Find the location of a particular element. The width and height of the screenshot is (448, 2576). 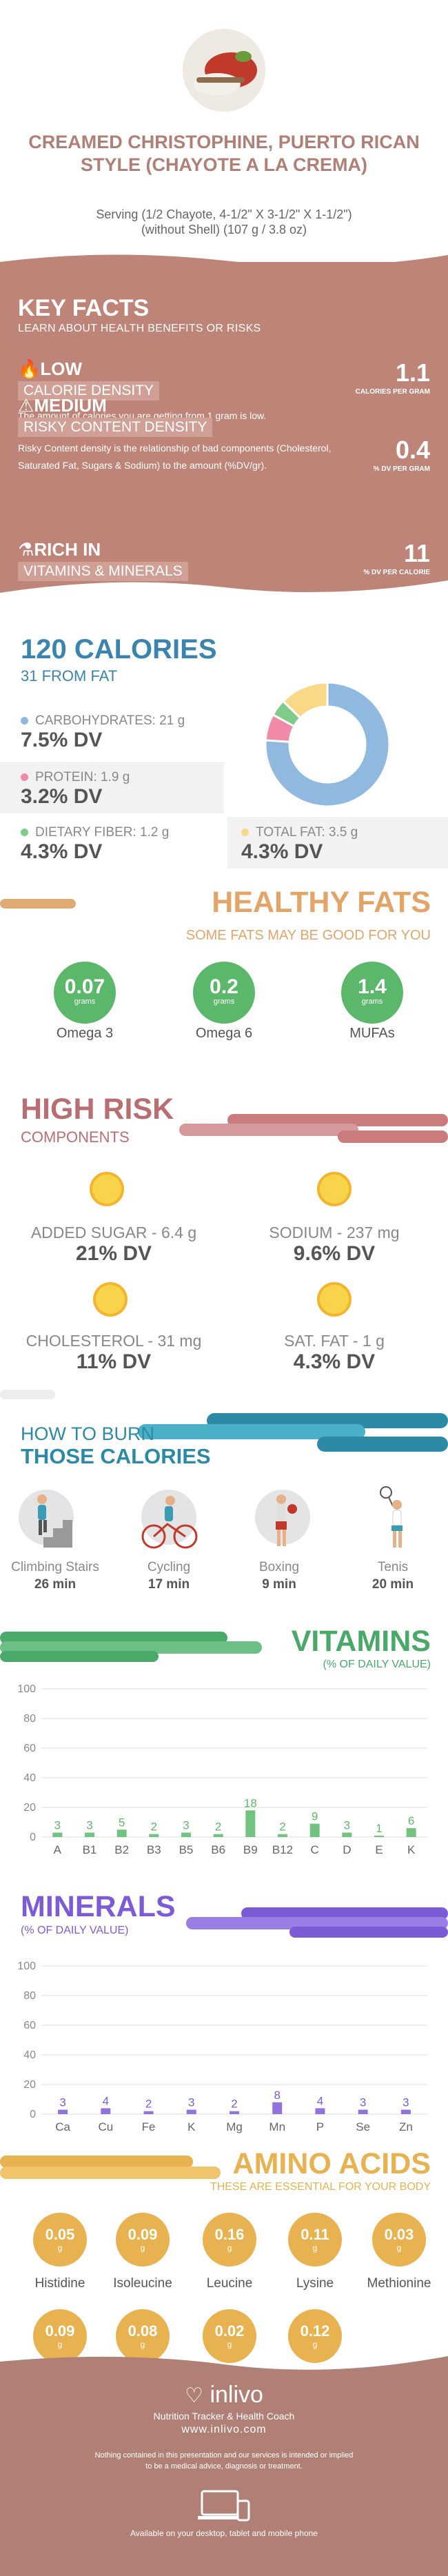

bar-value-label: 6 is located at coordinates (411, 1820).